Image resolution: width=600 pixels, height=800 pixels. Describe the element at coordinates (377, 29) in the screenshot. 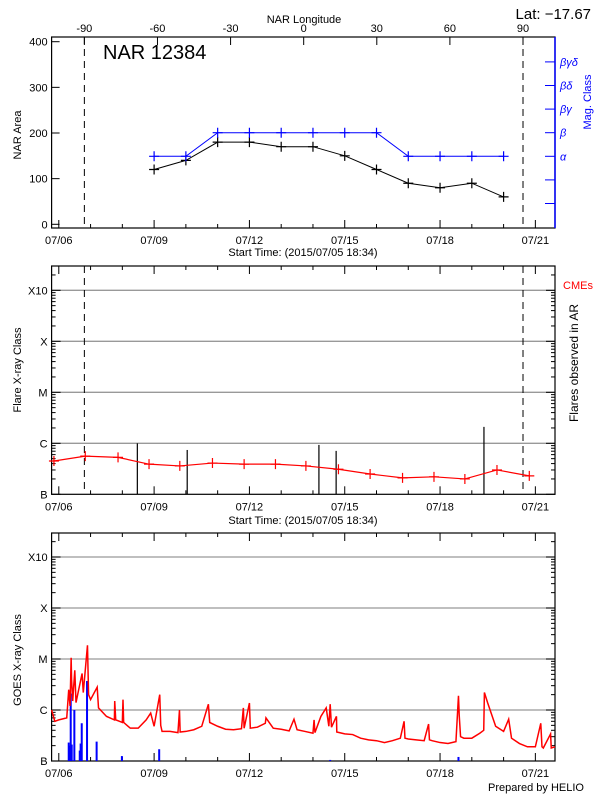

I see `longitude-tick-label: 30` at that location.